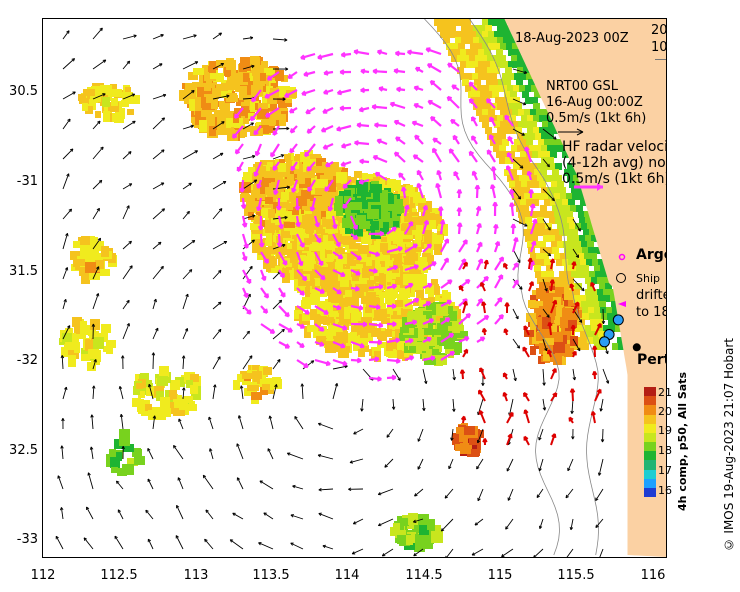 The image size is (740, 592). Describe the element at coordinates (466, 351) in the screenshot. I see `warm-vector-head` at that location.